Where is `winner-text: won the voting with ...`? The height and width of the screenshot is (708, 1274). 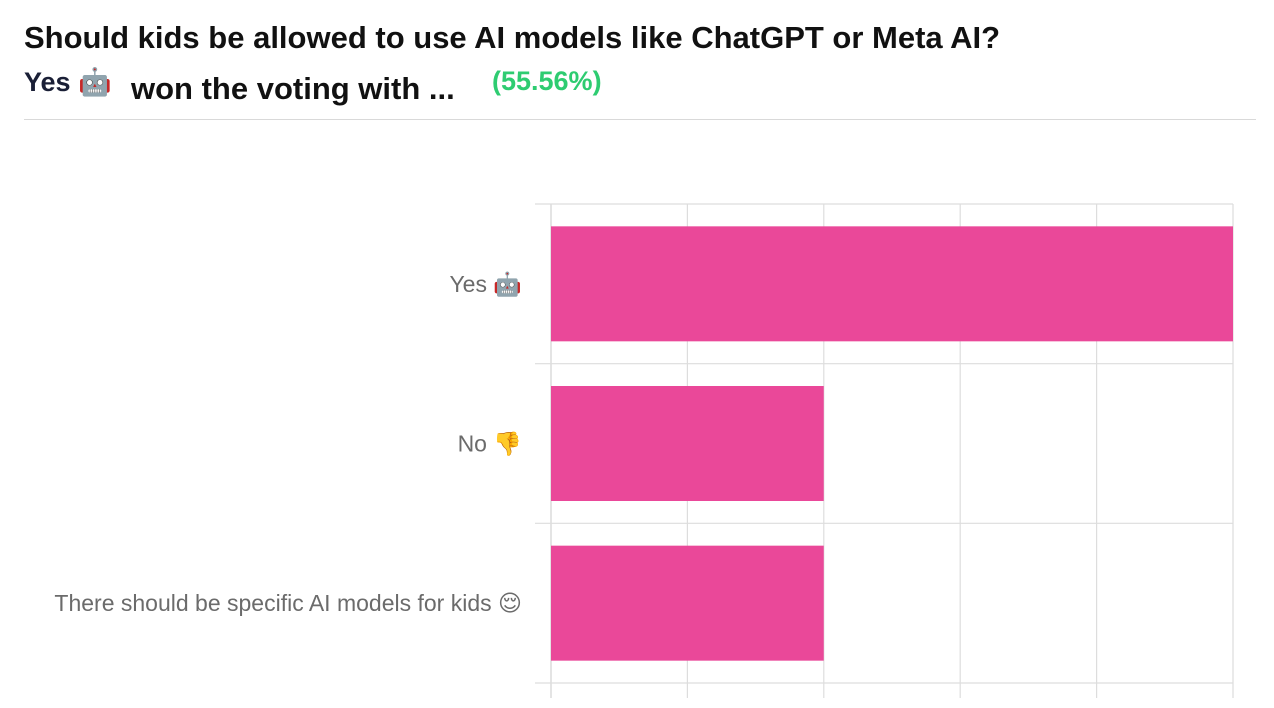 winner-text: won the voting with ... is located at coordinates (293, 88).